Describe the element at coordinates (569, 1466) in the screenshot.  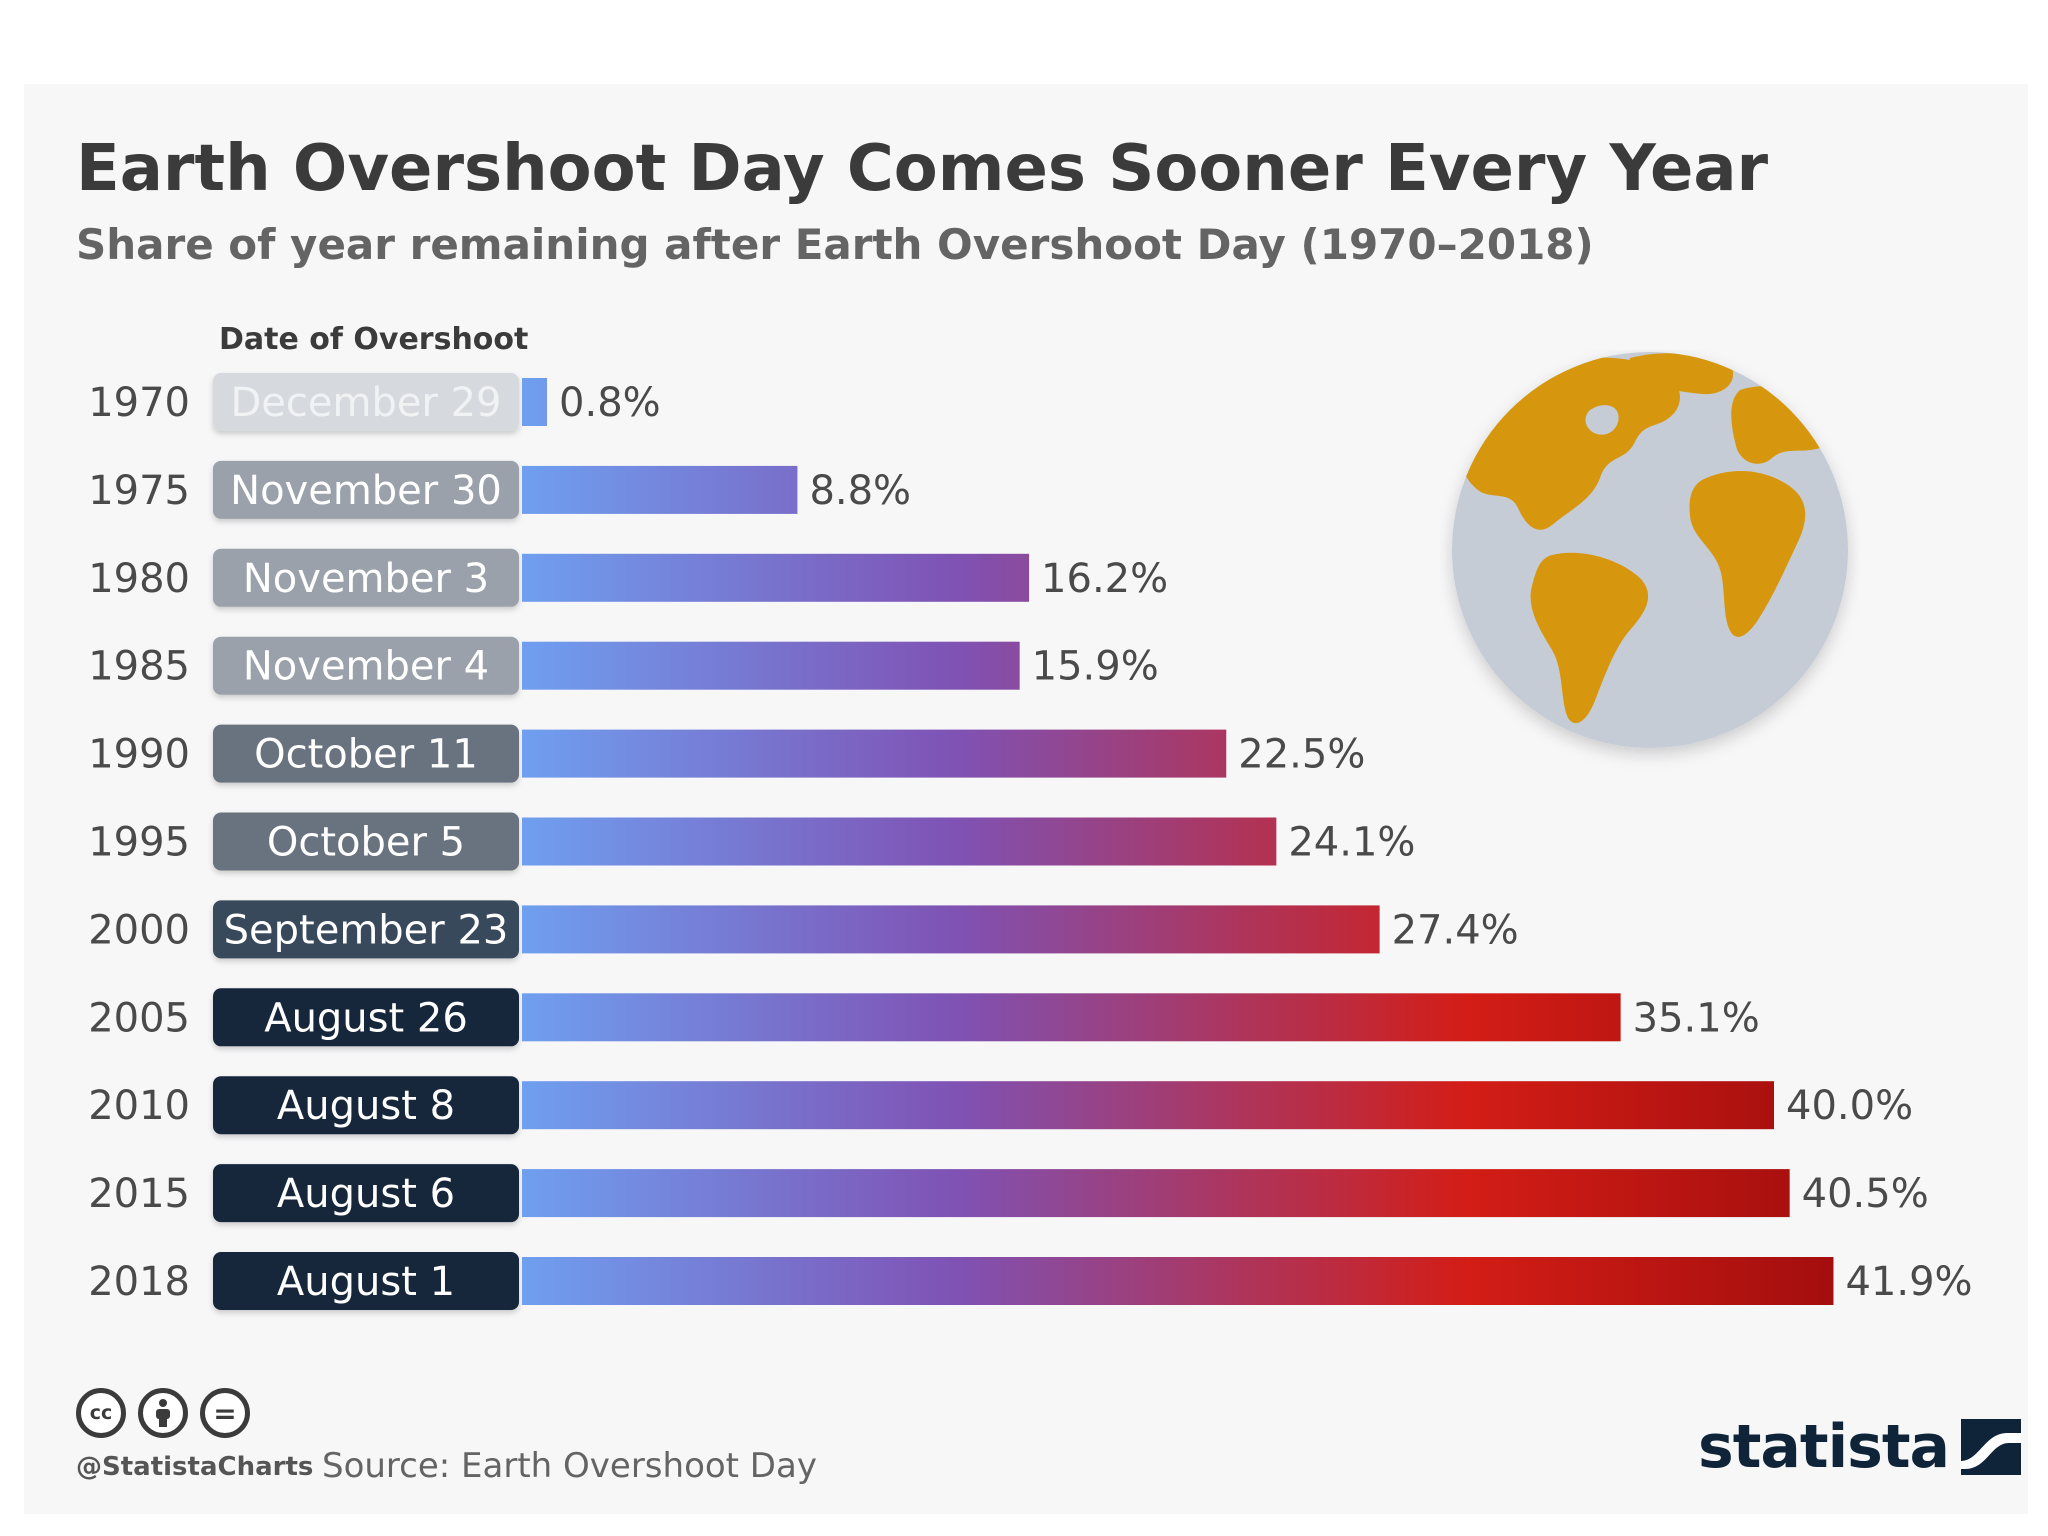
I see `source-note: Source: Earth Overshoot Day` at that location.